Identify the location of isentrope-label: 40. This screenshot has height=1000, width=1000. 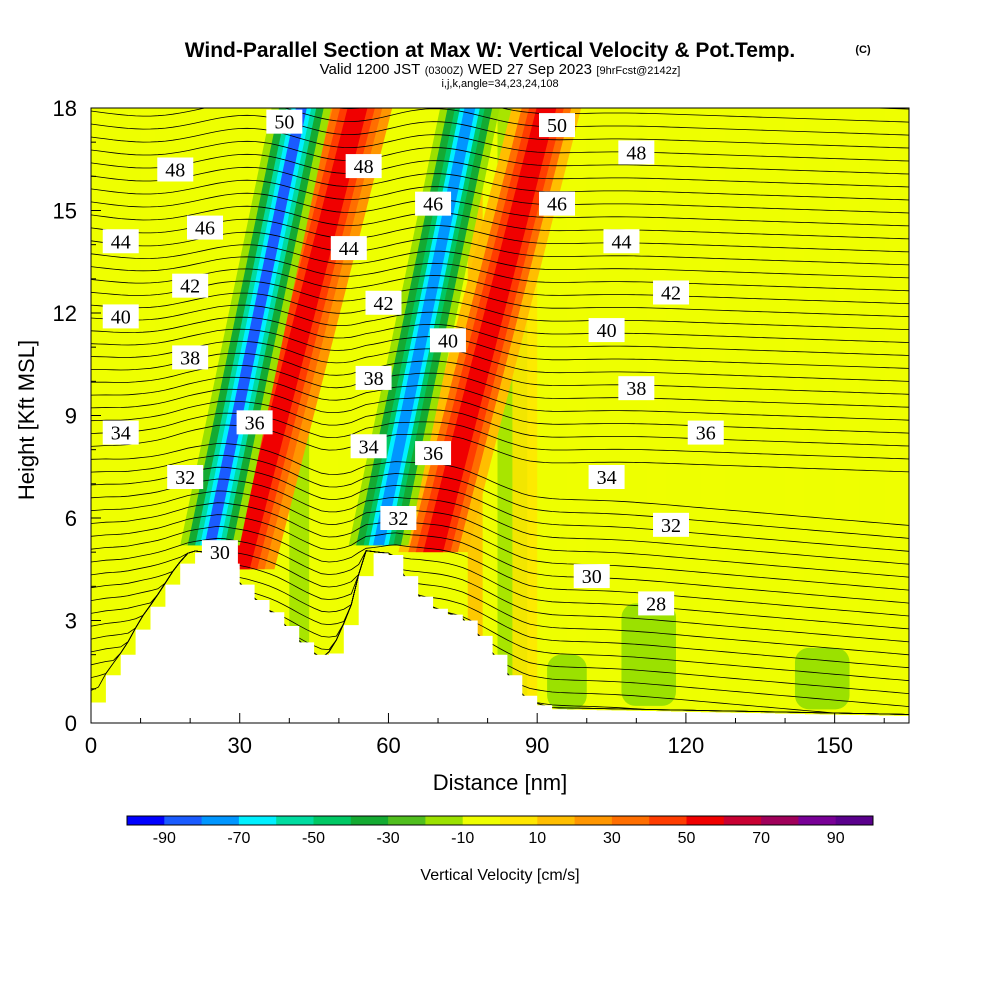
(607, 331).